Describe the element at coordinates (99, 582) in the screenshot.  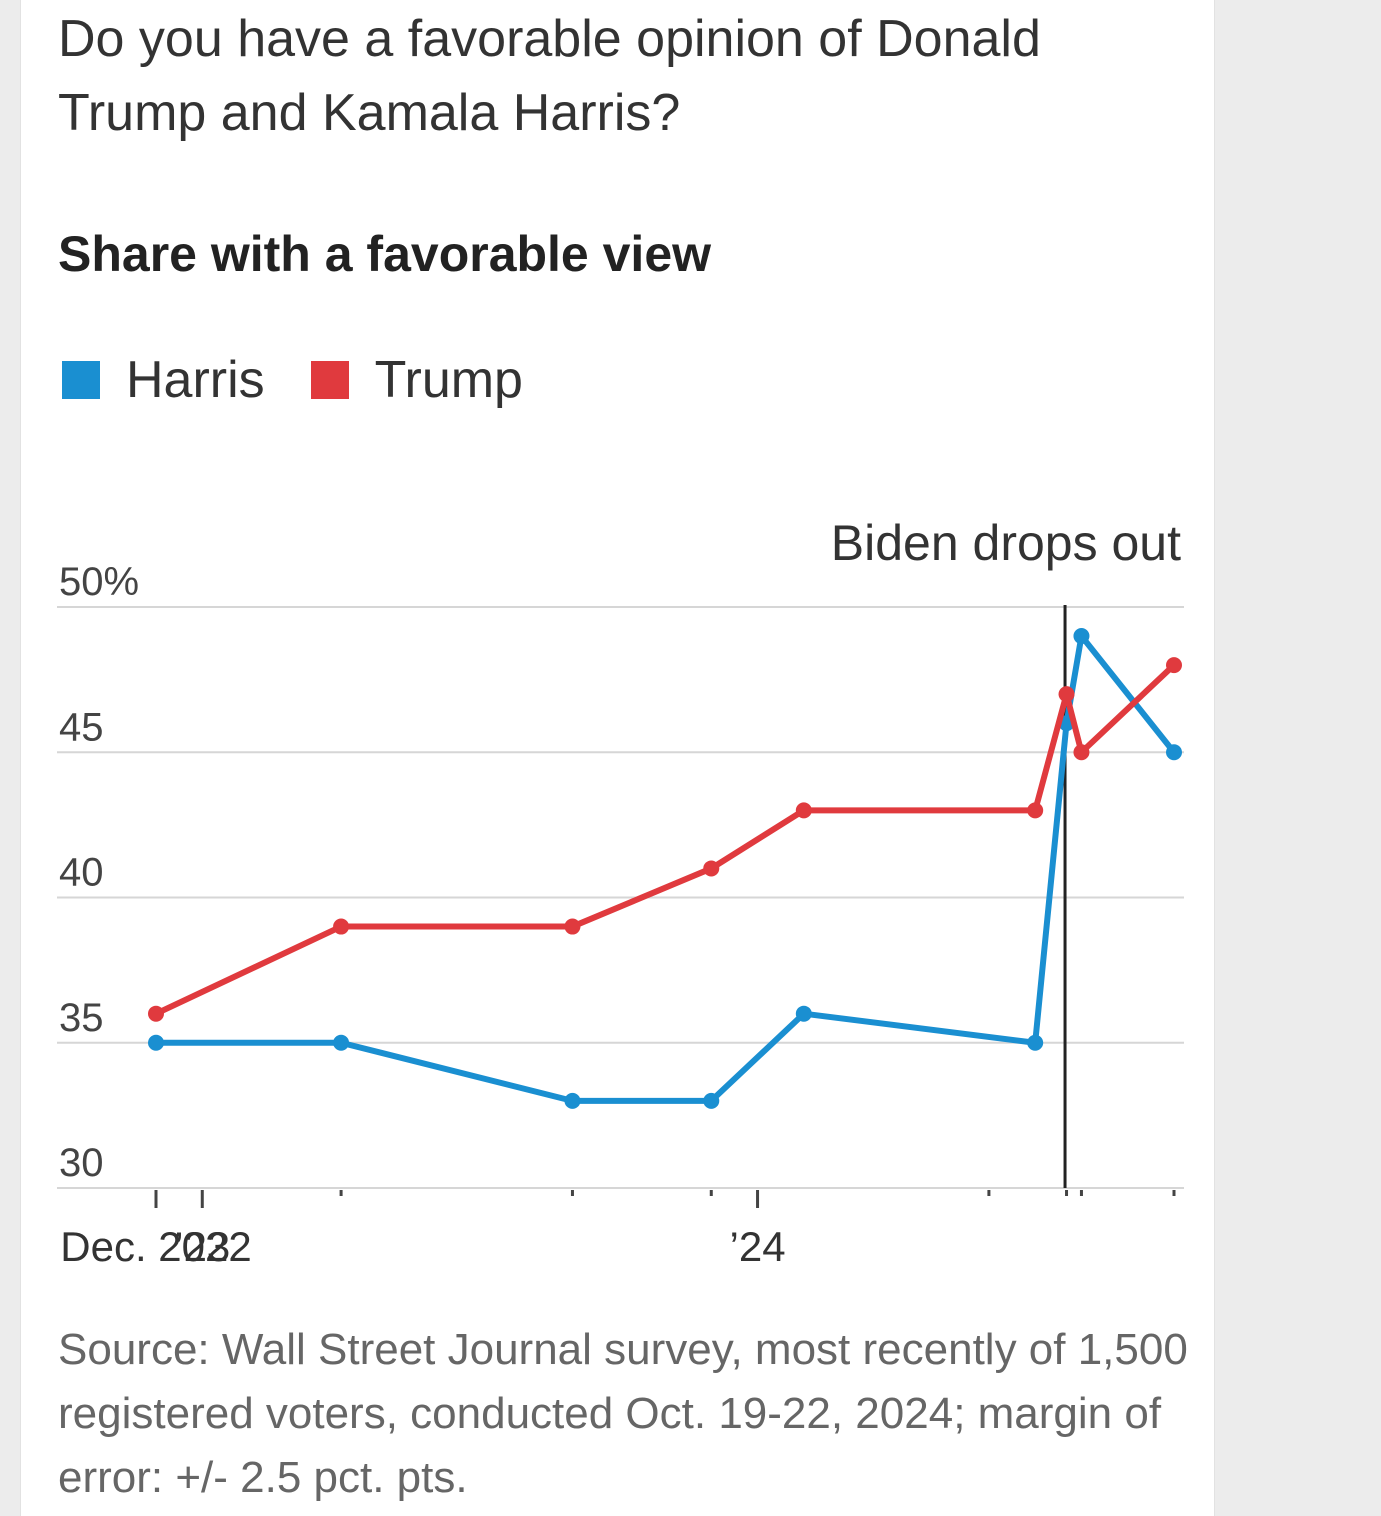
I see `y-tick-label: 50%` at that location.